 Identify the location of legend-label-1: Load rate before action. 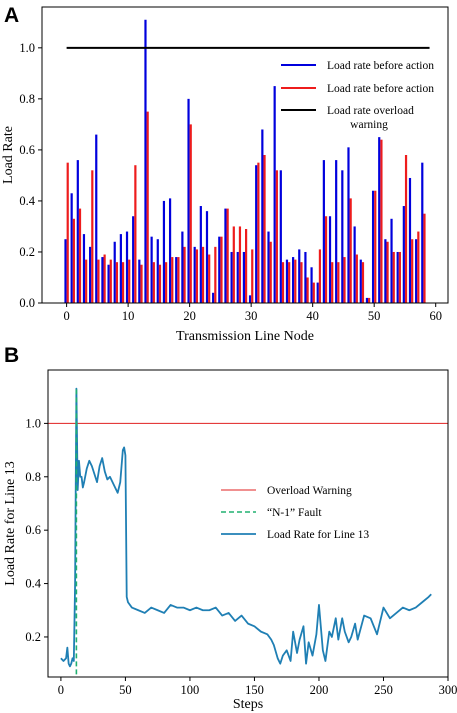
(380, 89).